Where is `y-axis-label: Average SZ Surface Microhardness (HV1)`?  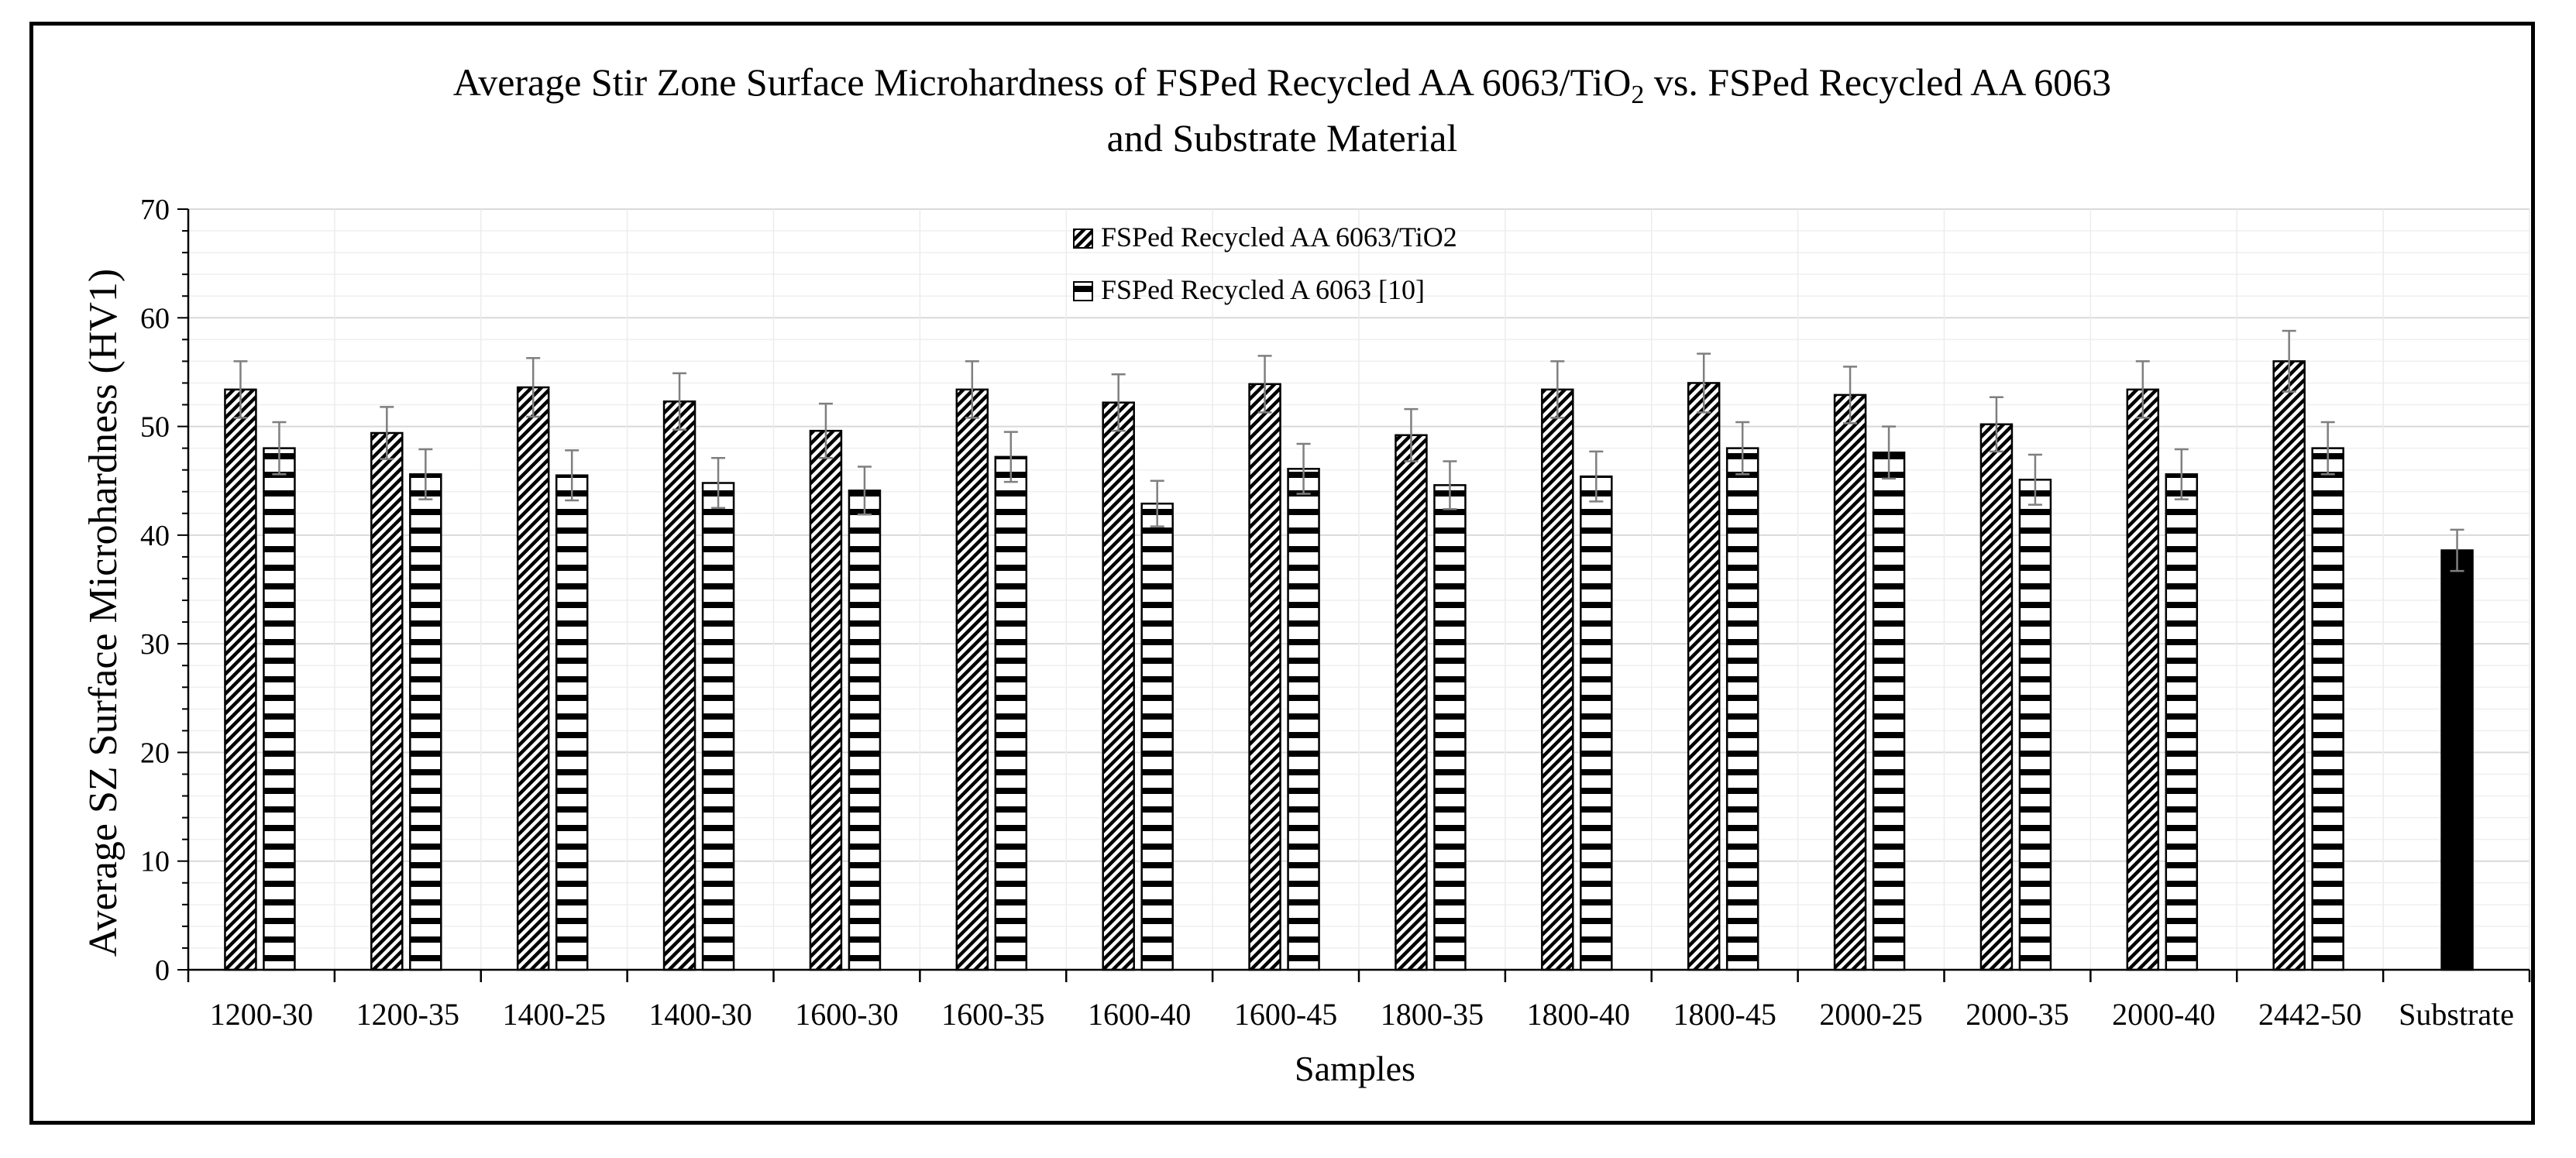 y-axis-label: Average SZ Surface Microhardness (HV1) is located at coordinates (103, 613).